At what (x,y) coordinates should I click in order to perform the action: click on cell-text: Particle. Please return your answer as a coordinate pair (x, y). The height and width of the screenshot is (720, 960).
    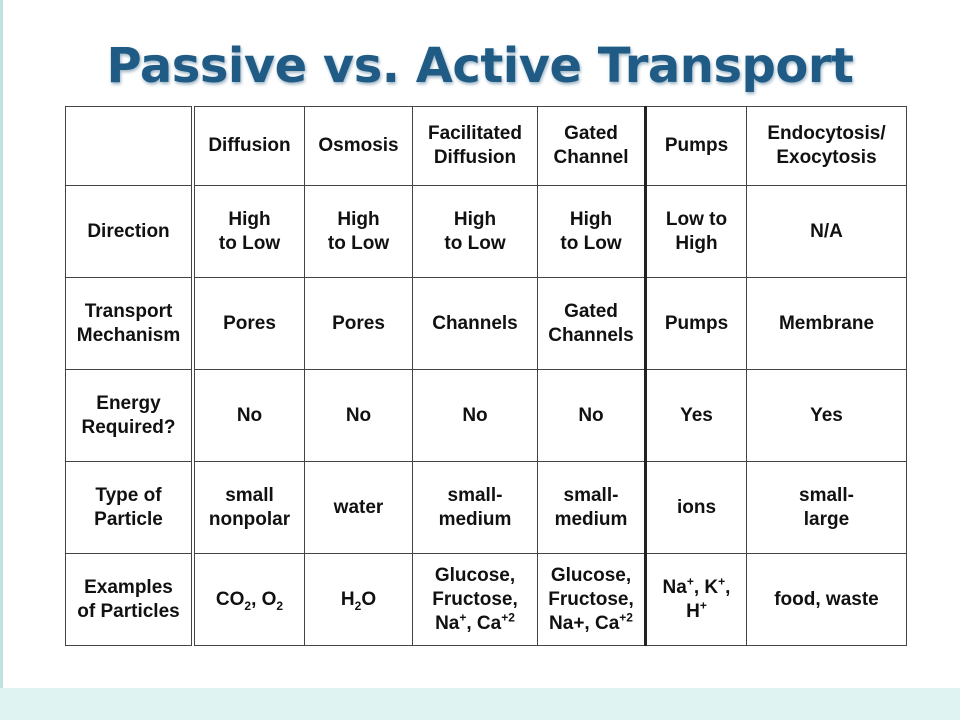
    Looking at the image, I should click on (128, 519).